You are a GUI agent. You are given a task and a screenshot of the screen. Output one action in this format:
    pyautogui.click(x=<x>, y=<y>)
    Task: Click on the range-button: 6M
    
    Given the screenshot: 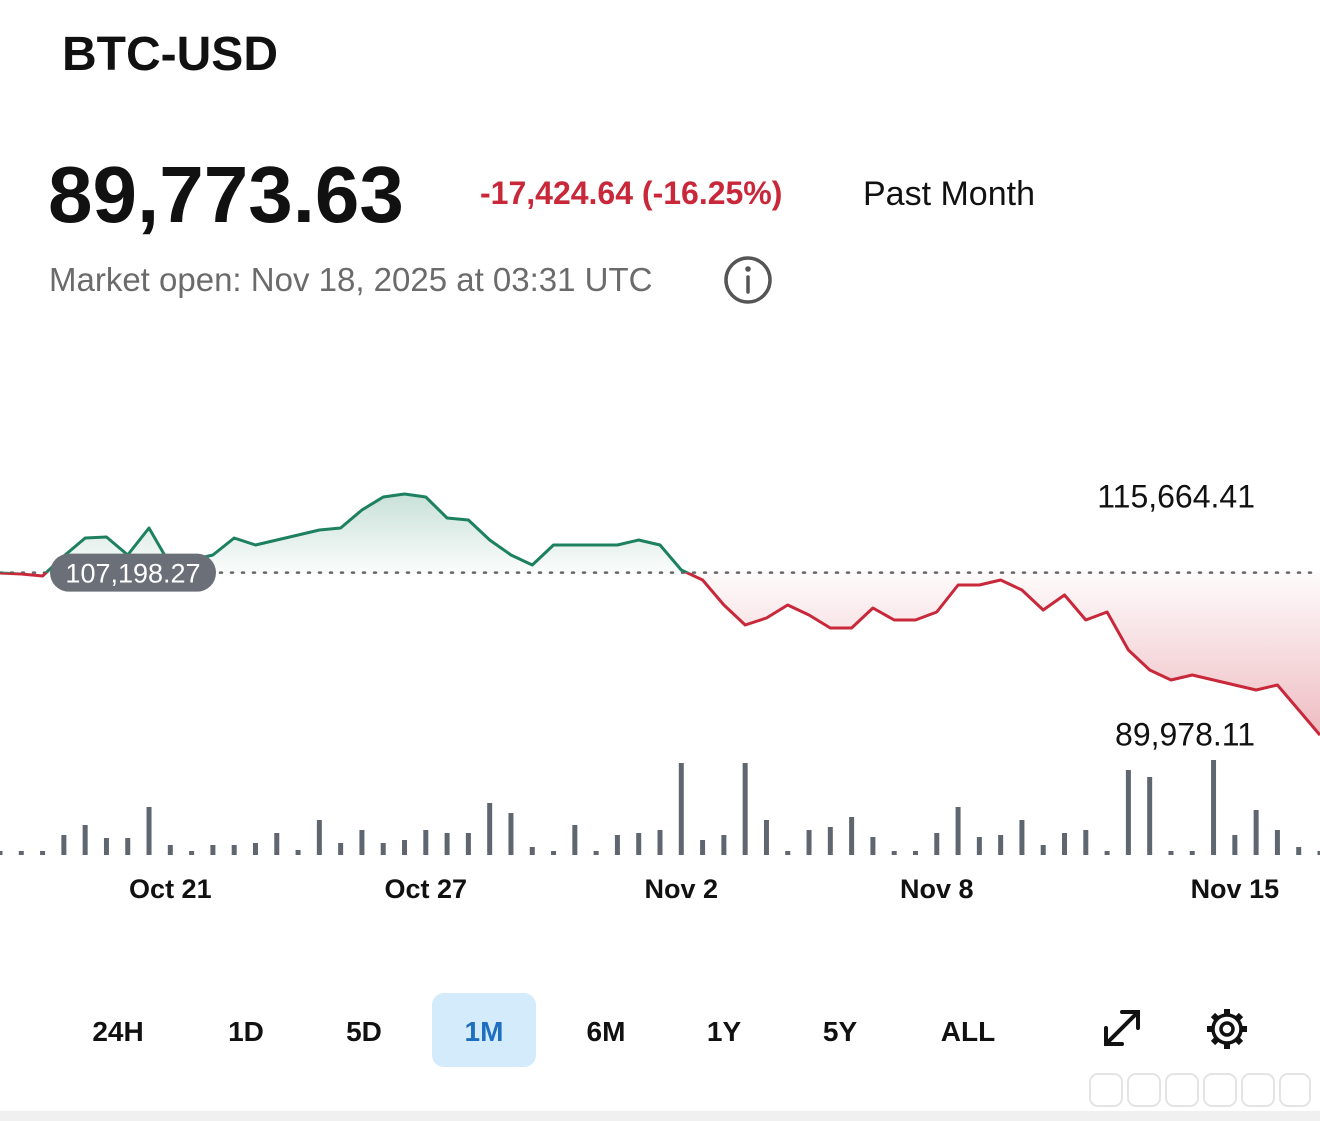 What is the action you would take?
    pyautogui.click(x=606, y=1031)
    